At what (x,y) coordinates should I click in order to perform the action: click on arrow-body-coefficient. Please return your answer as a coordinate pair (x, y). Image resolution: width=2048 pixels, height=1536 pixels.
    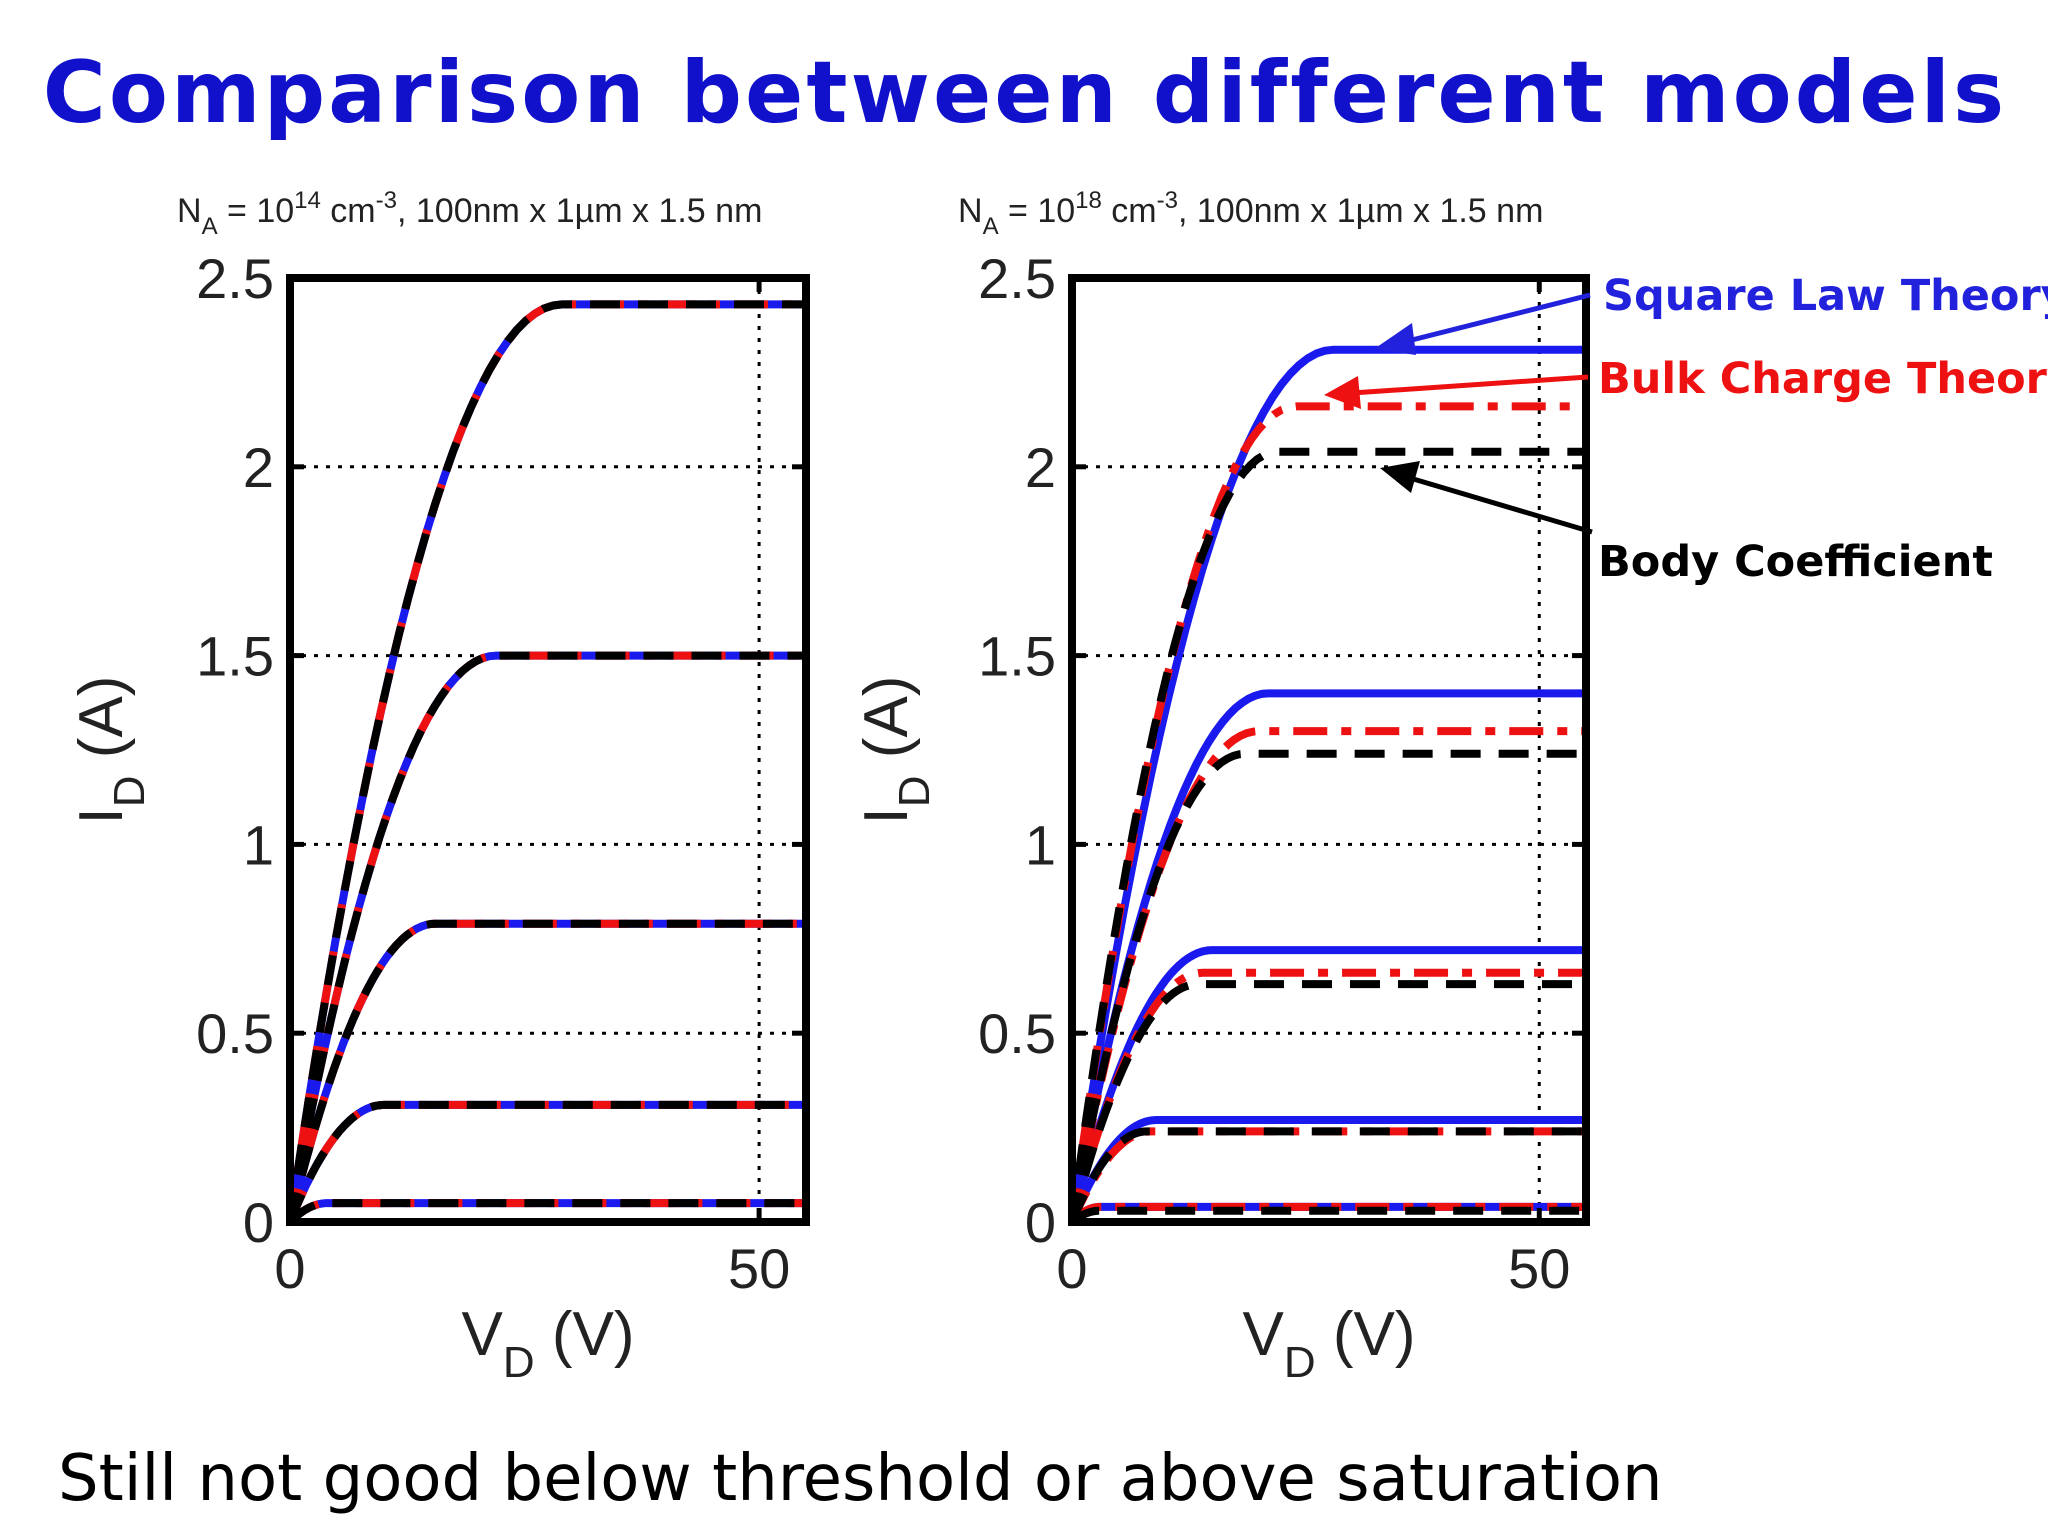
    Looking at the image, I should click on (1486, 498).